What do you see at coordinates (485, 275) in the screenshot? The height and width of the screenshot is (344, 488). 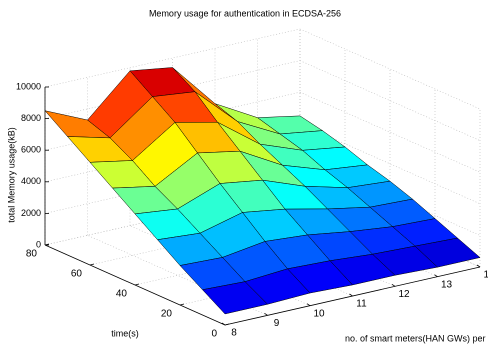 I see `x-tick-label: 14` at bounding box center [485, 275].